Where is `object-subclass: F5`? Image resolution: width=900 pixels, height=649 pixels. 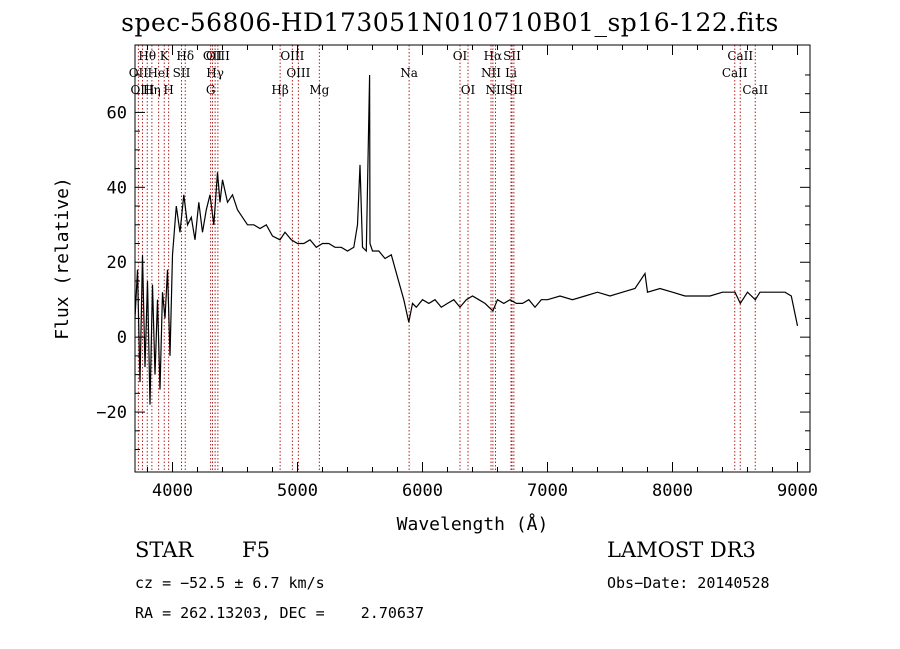 object-subclass: F5 is located at coordinates (256, 550).